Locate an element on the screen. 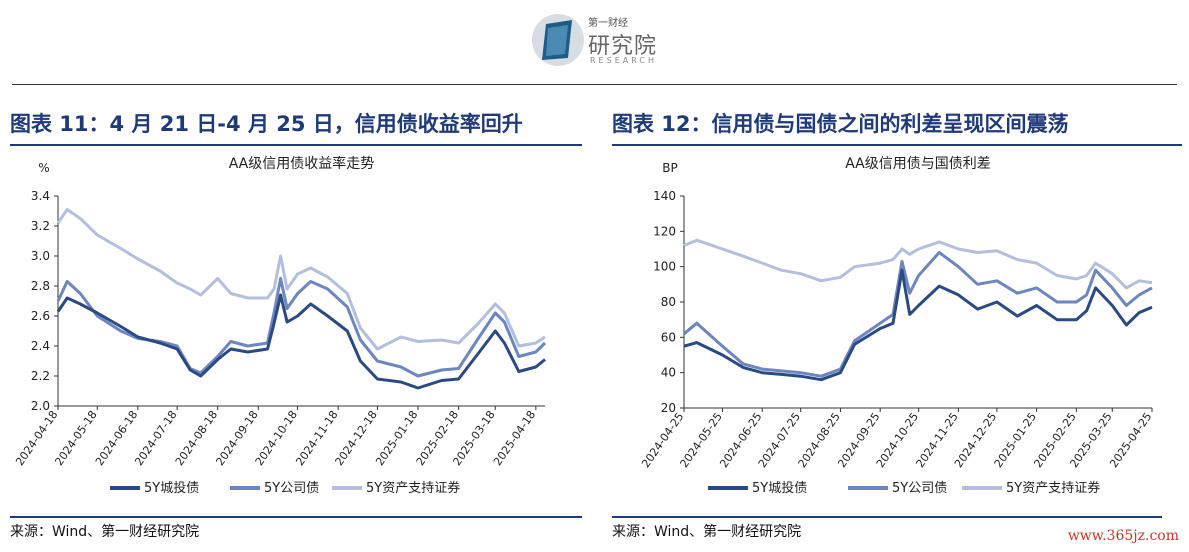 The height and width of the screenshot is (552, 1189). x-tick-label: 2025-04-18 is located at coordinates (514, 438).